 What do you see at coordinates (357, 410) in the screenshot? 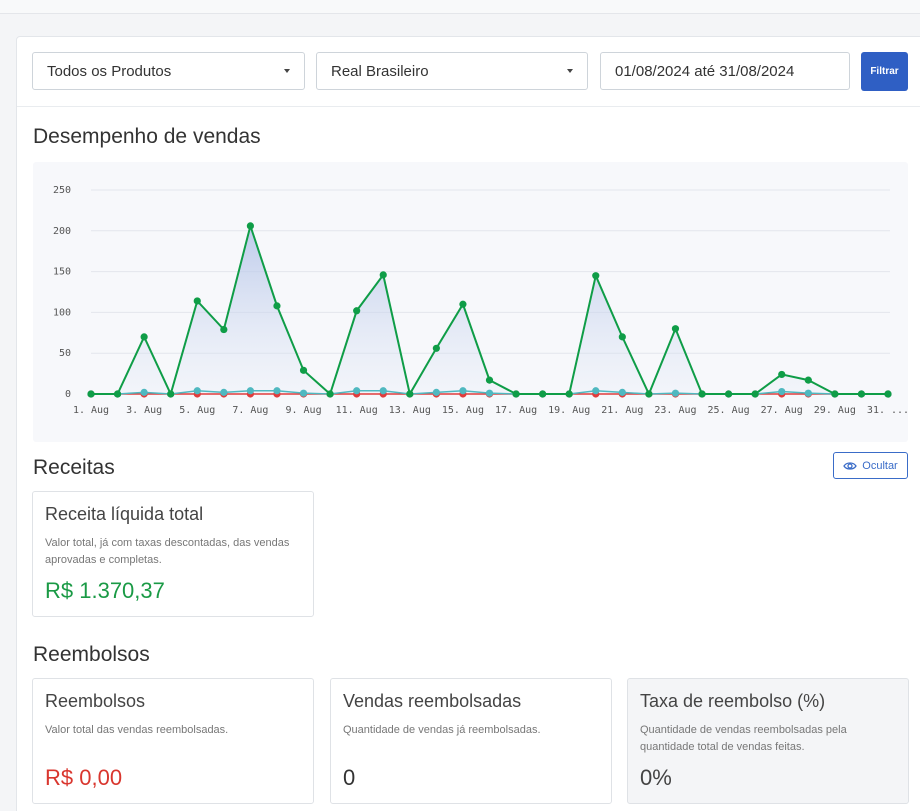
I see `x-tick-label: 11. Aug` at bounding box center [357, 410].